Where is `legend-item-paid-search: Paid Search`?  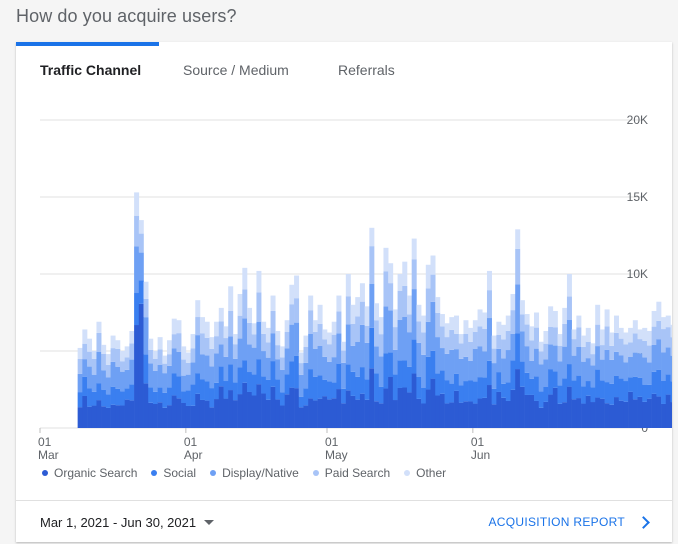
legend-item-paid-search: Paid Search is located at coordinates (351, 473).